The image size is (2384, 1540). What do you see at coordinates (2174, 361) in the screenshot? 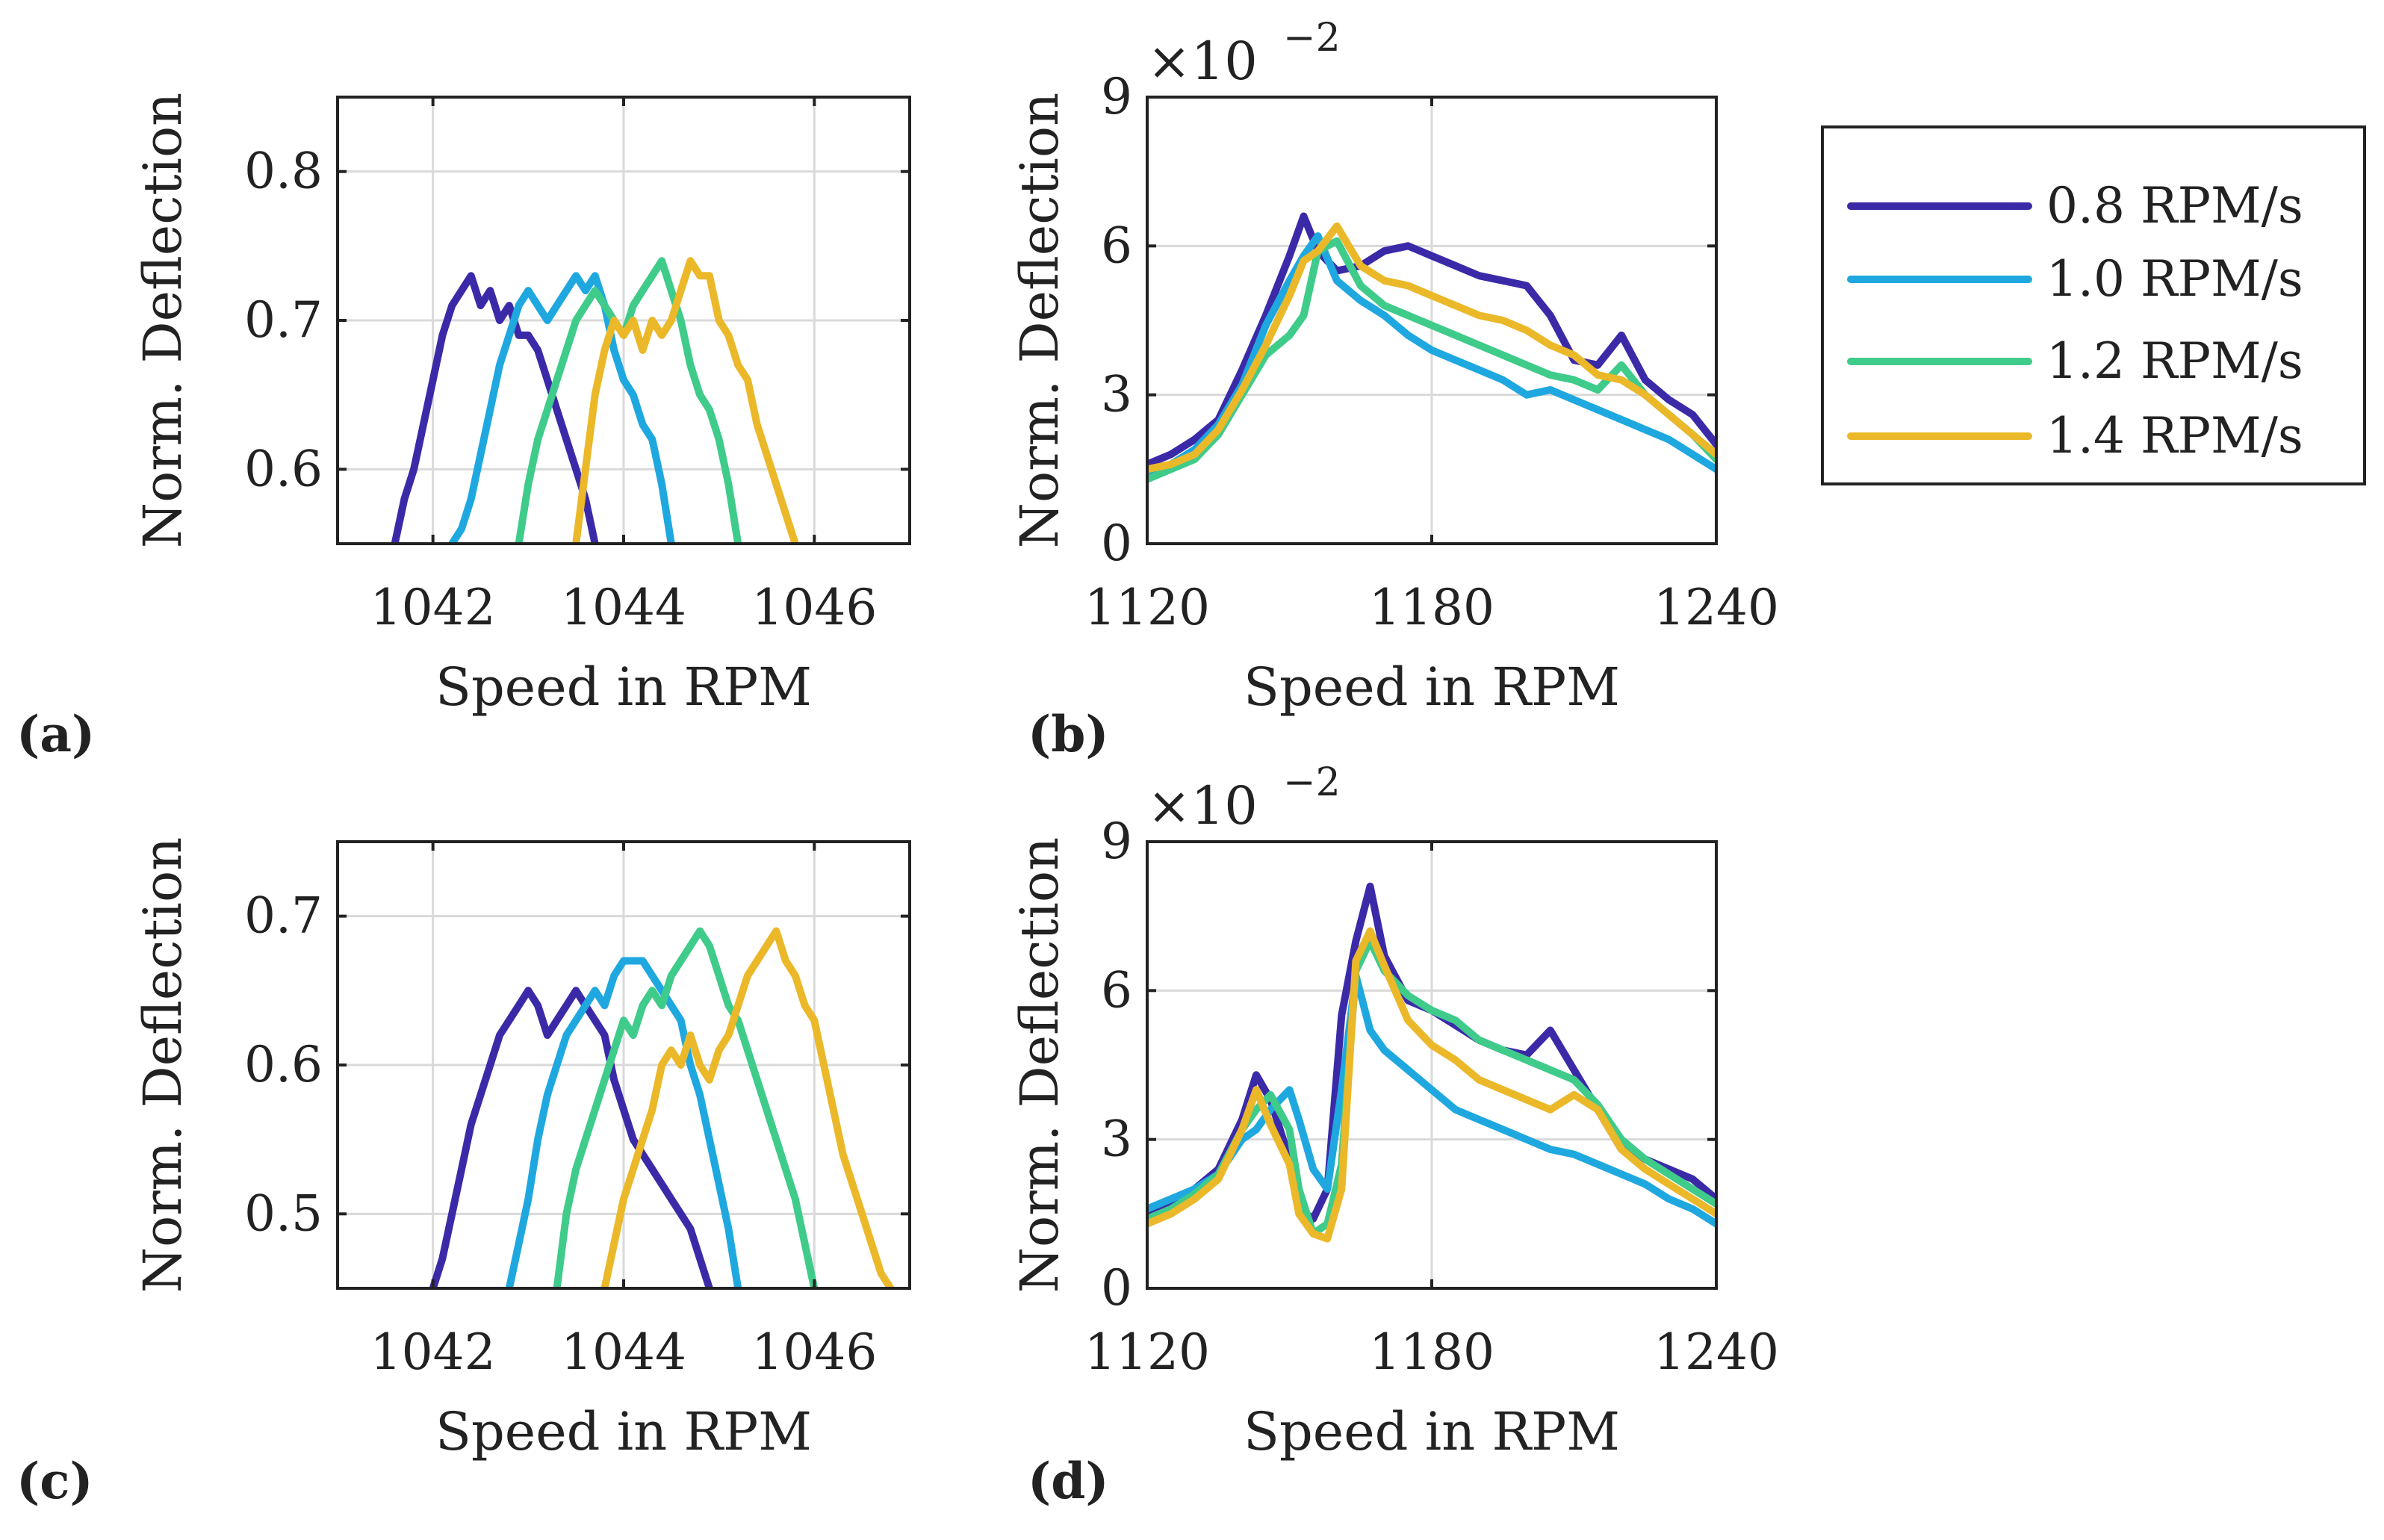
I see `legend-entry-2: 1.2 RPM/s` at bounding box center [2174, 361].